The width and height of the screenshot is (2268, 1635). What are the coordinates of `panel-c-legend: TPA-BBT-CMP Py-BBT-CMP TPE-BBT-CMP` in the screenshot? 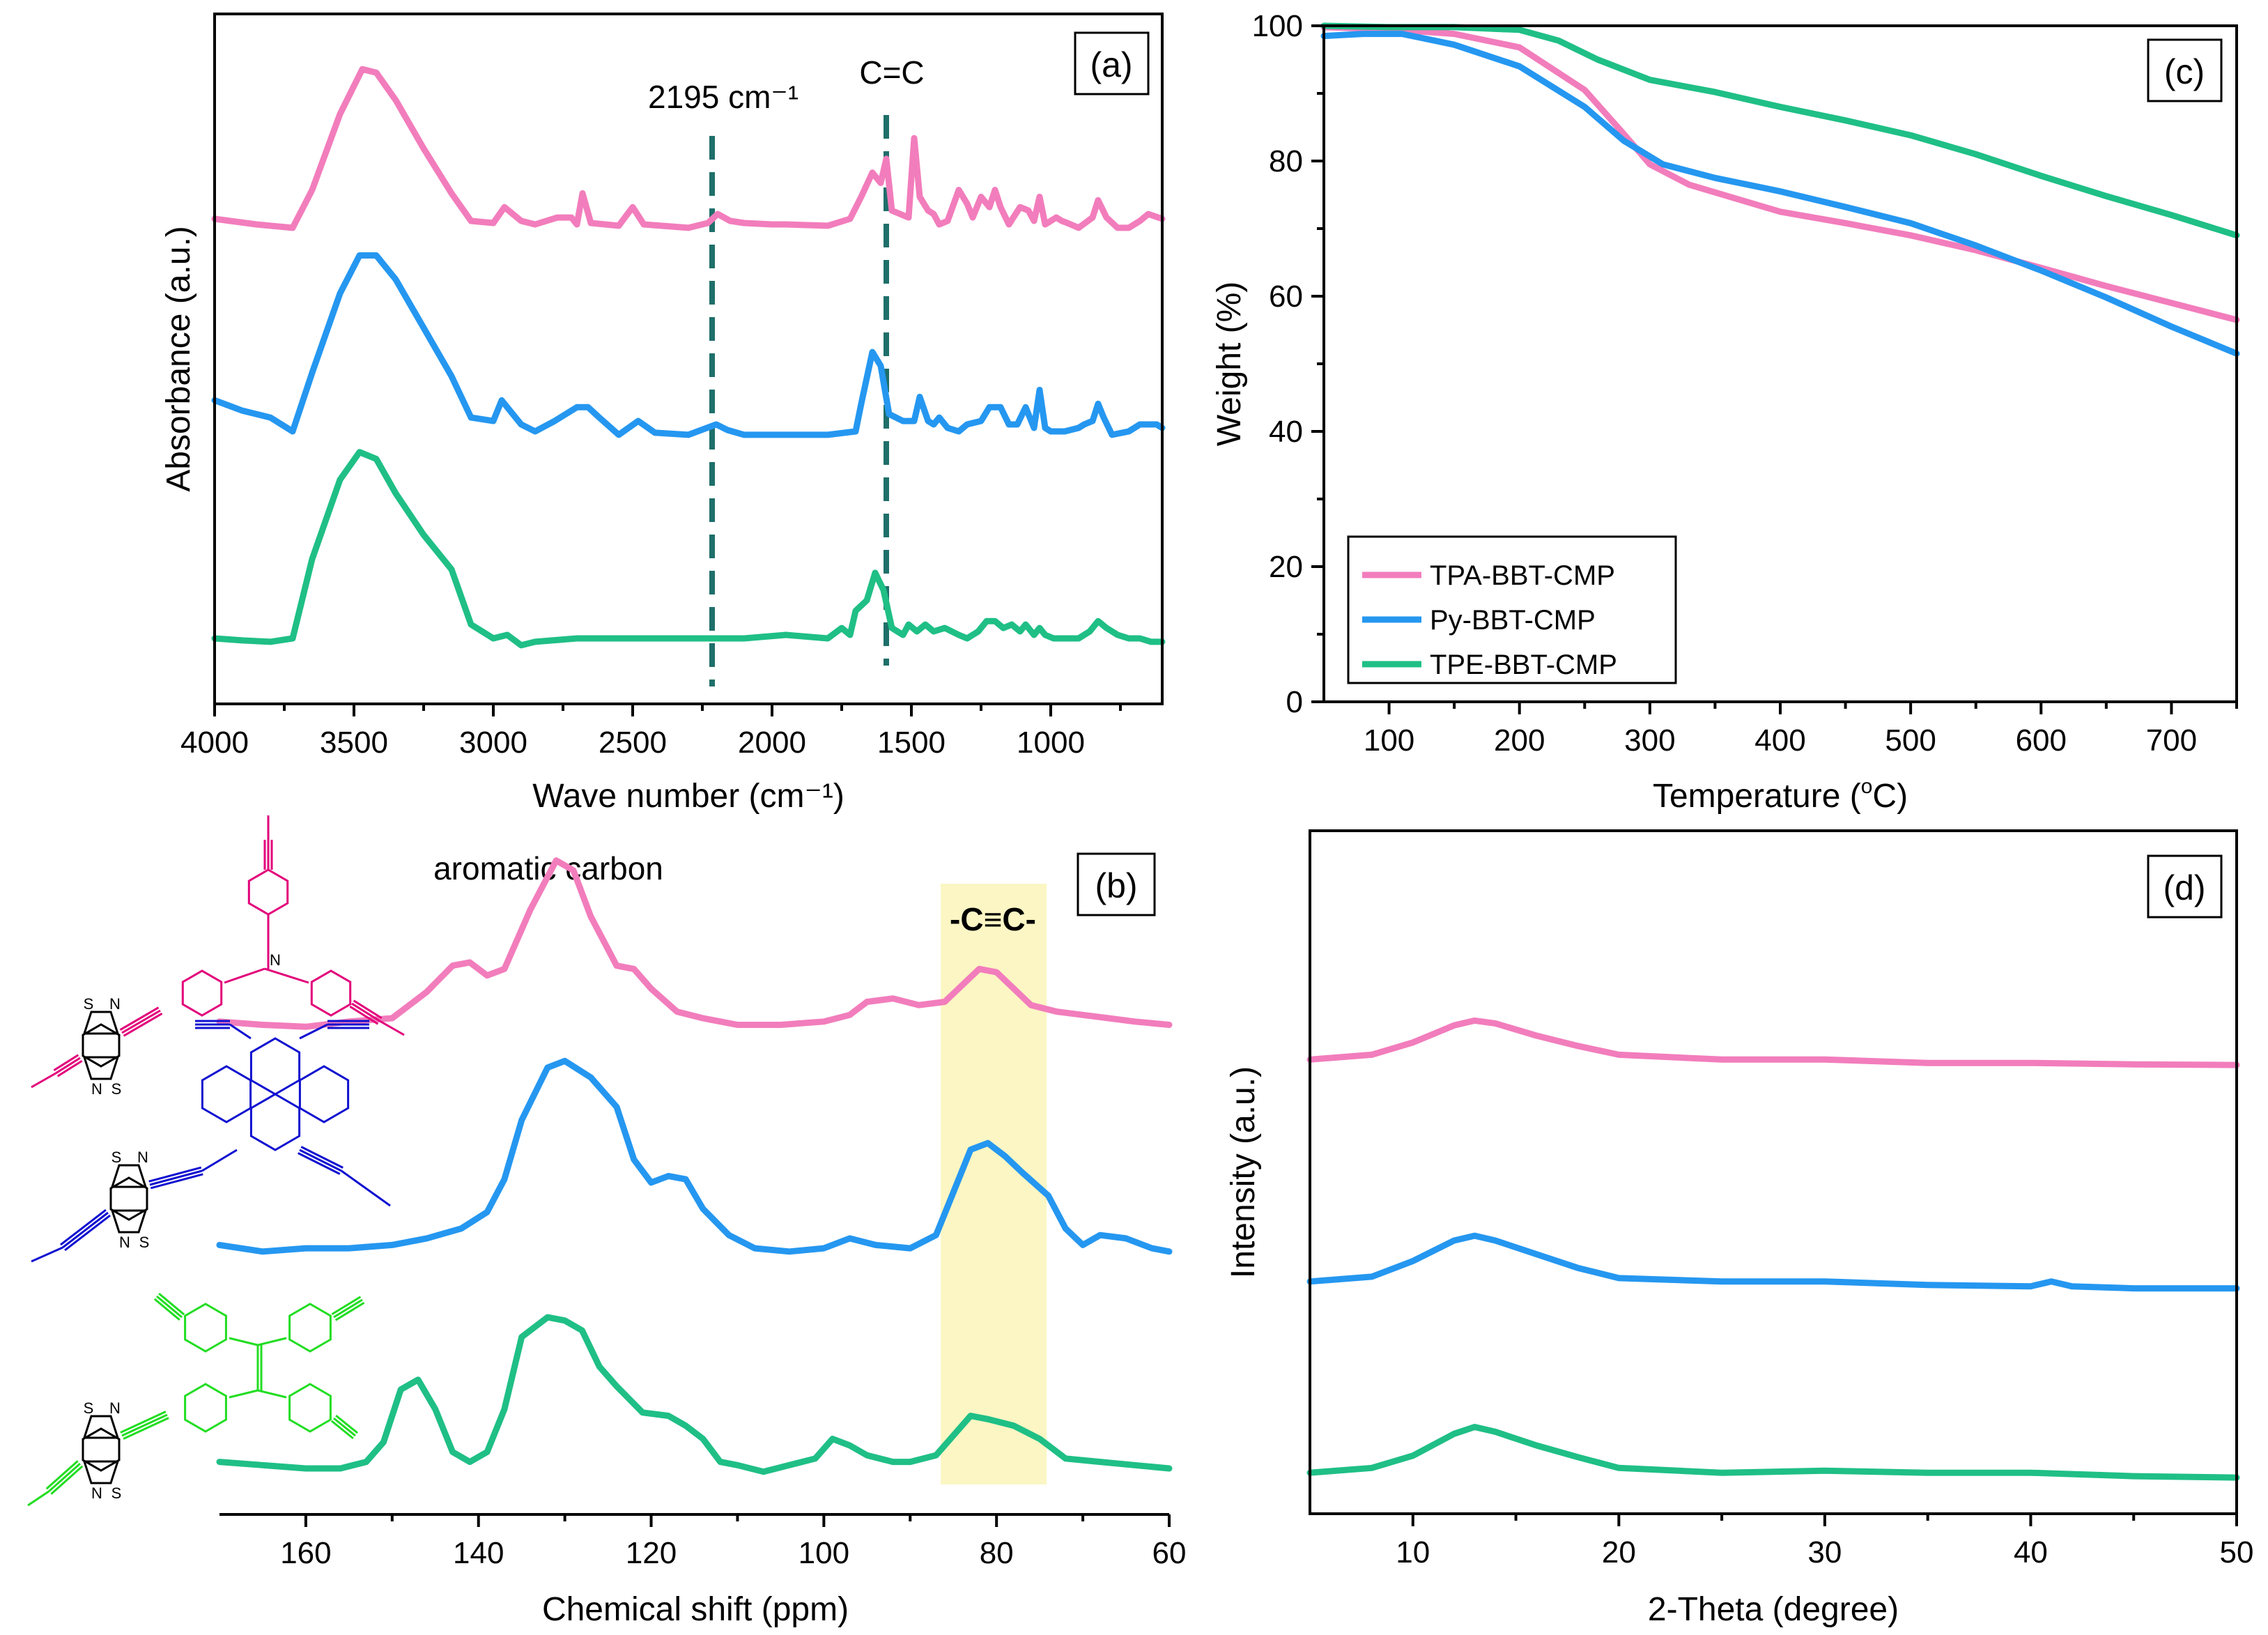 It's located at (1512, 609).